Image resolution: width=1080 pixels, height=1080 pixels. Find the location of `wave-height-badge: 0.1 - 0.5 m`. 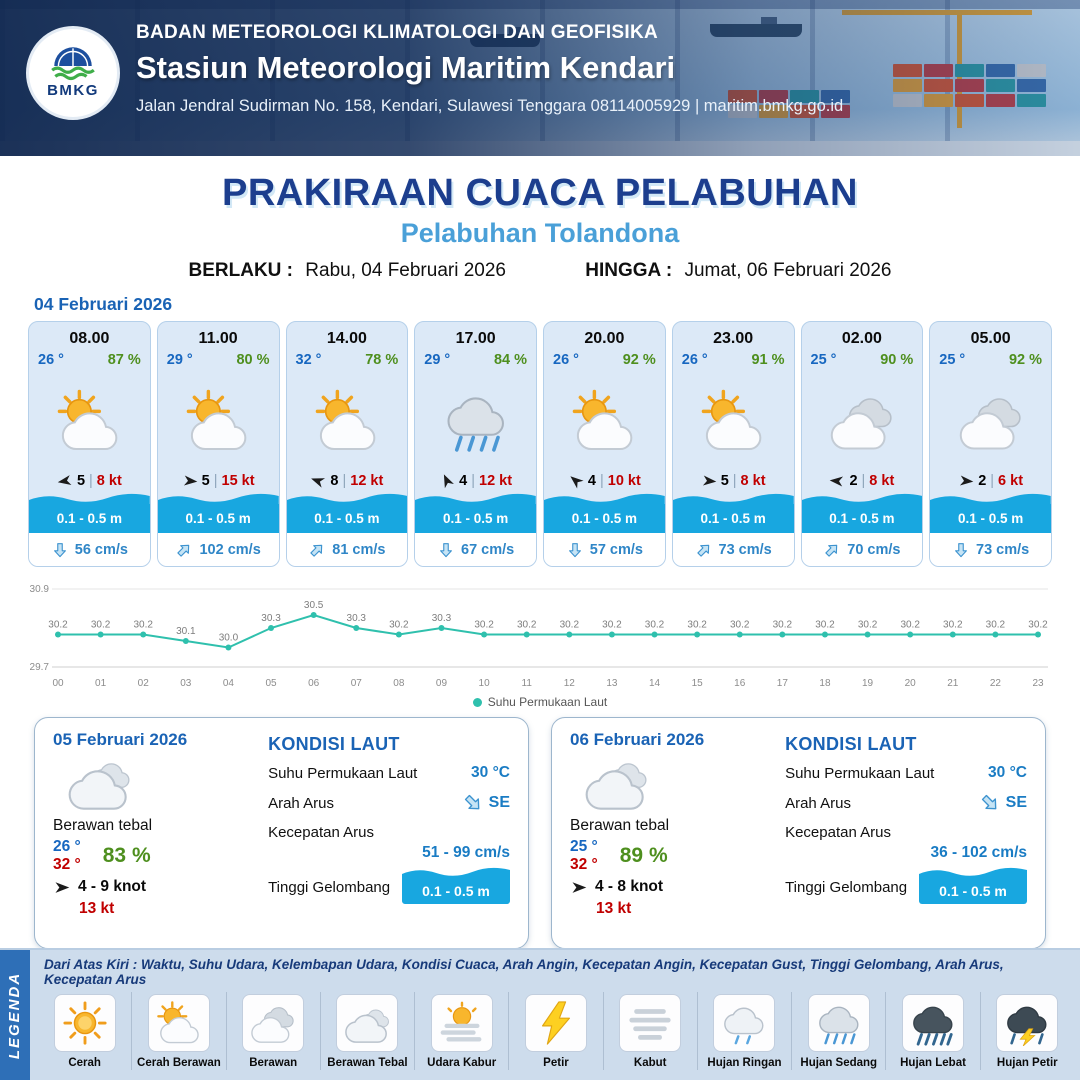

wave-height-badge: 0.1 - 0.5 m is located at coordinates (973, 885).